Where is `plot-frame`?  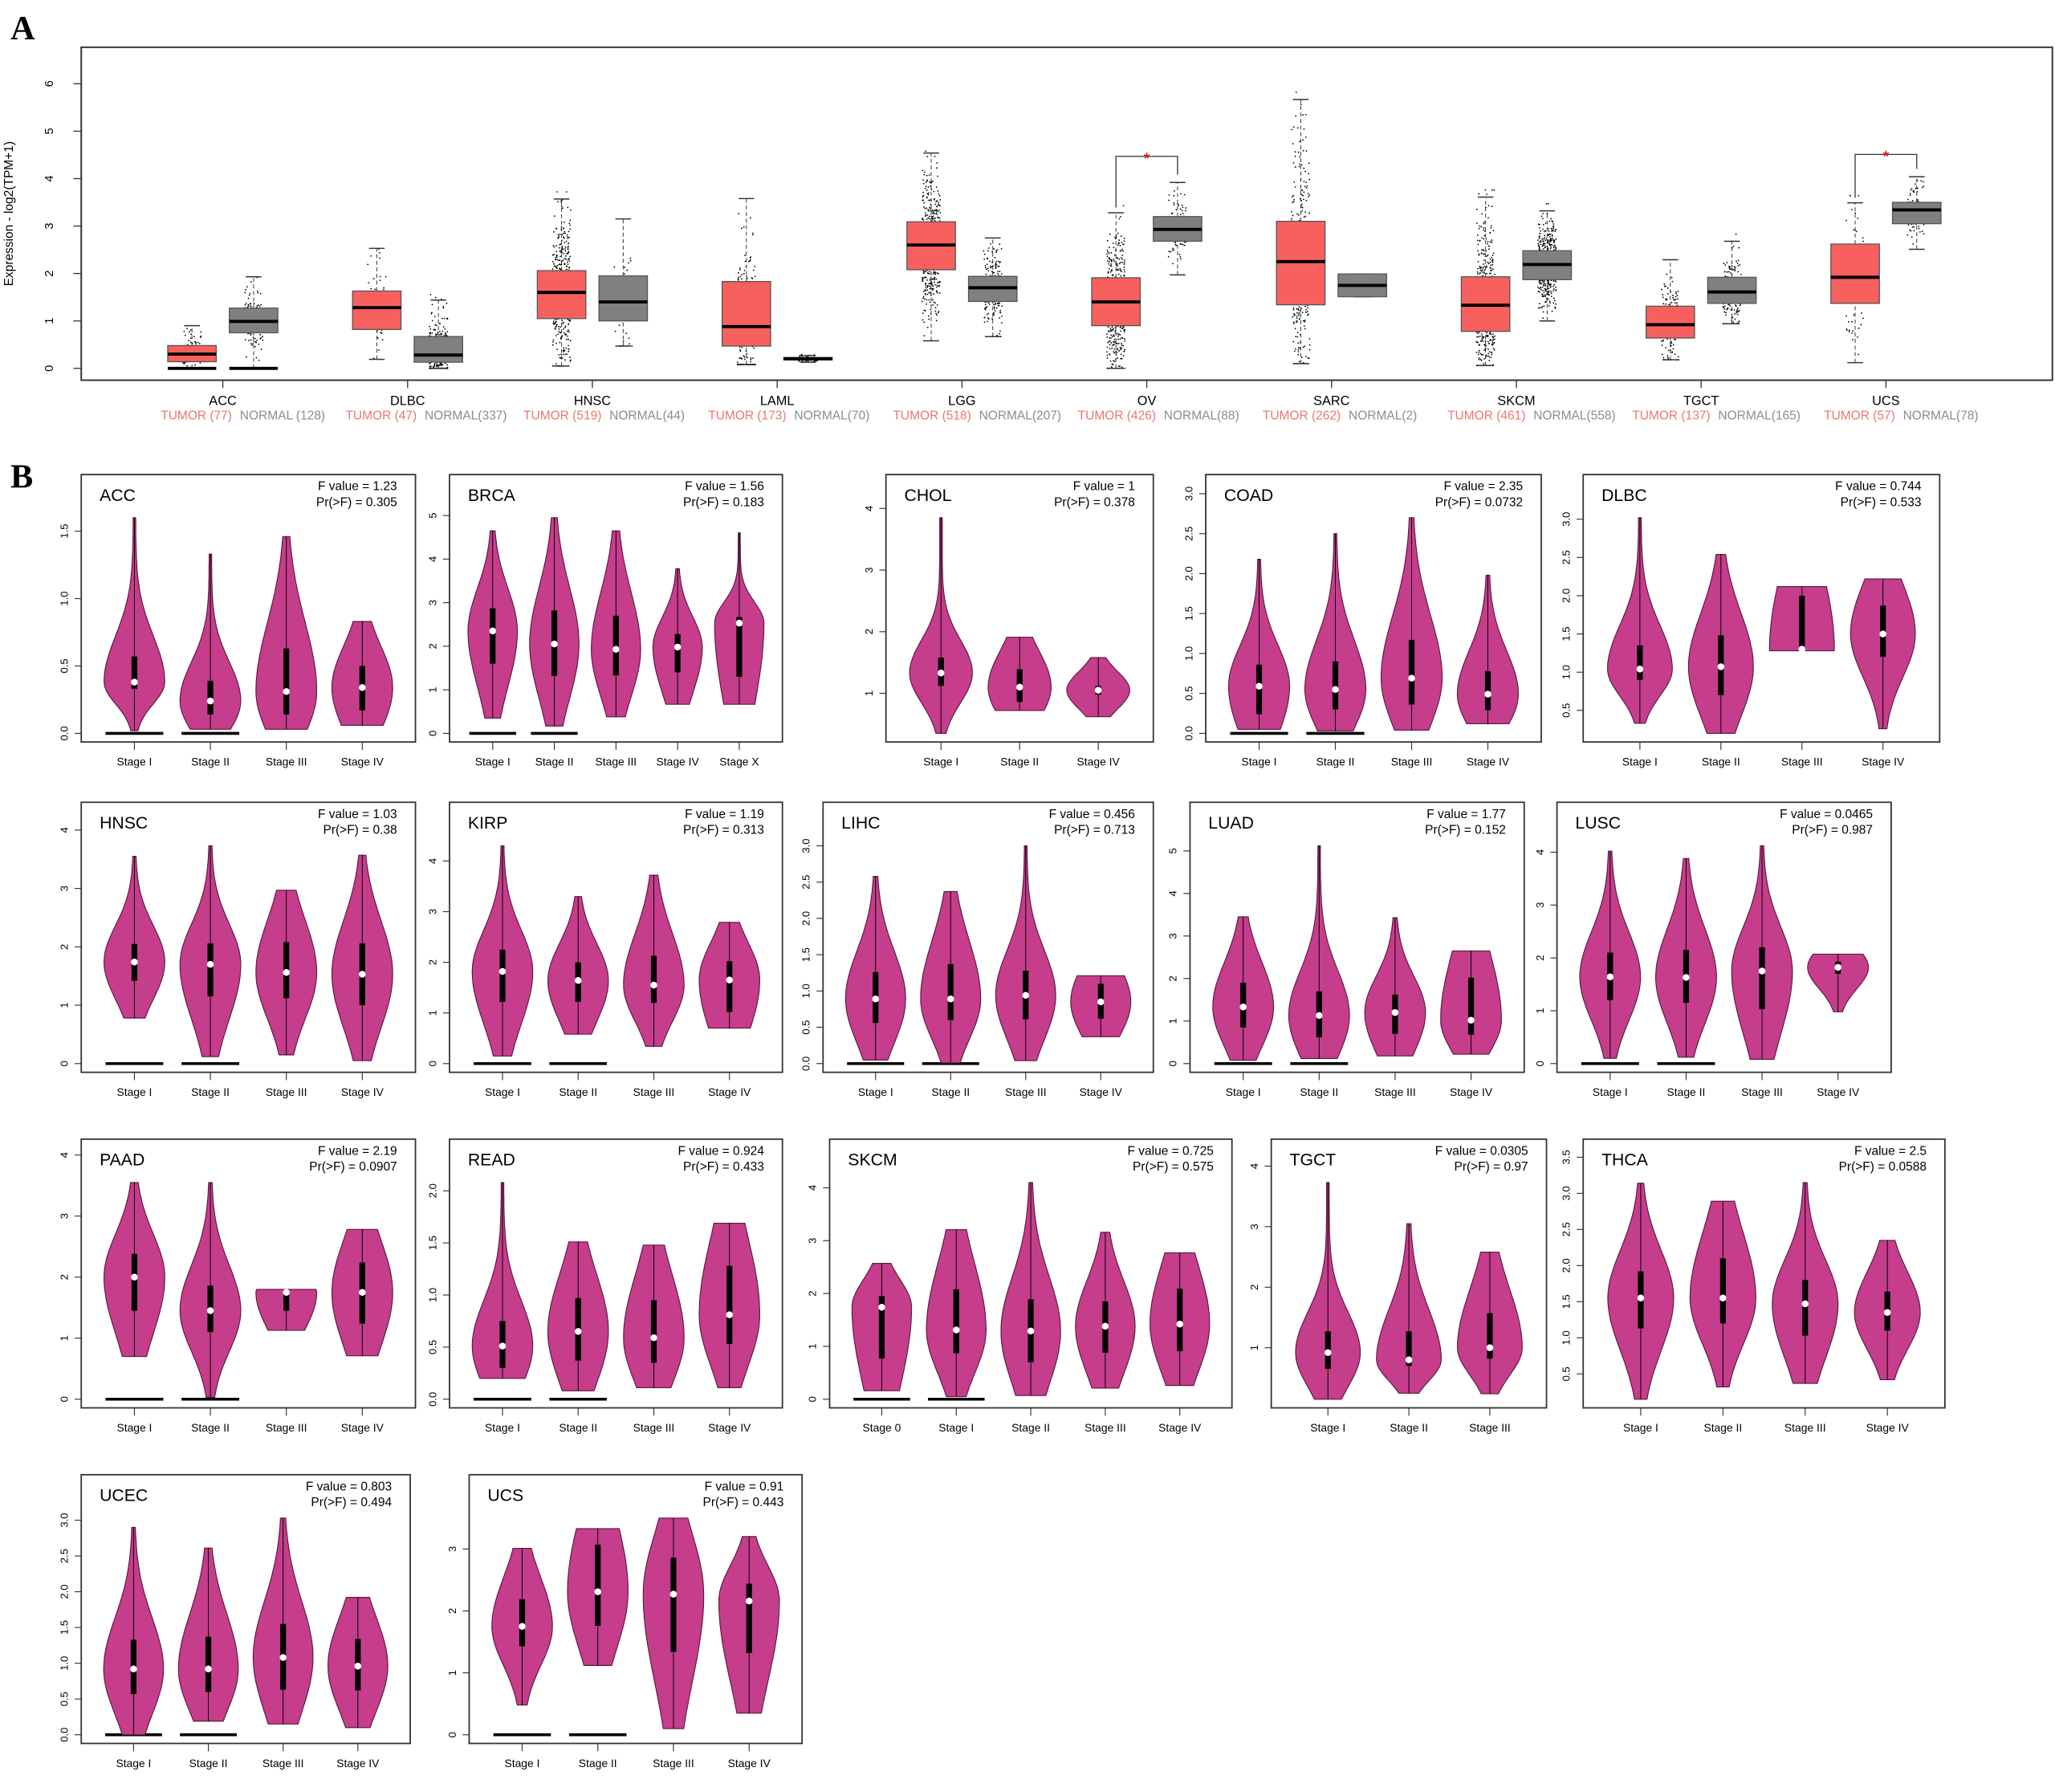
plot-frame is located at coordinates (248, 608).